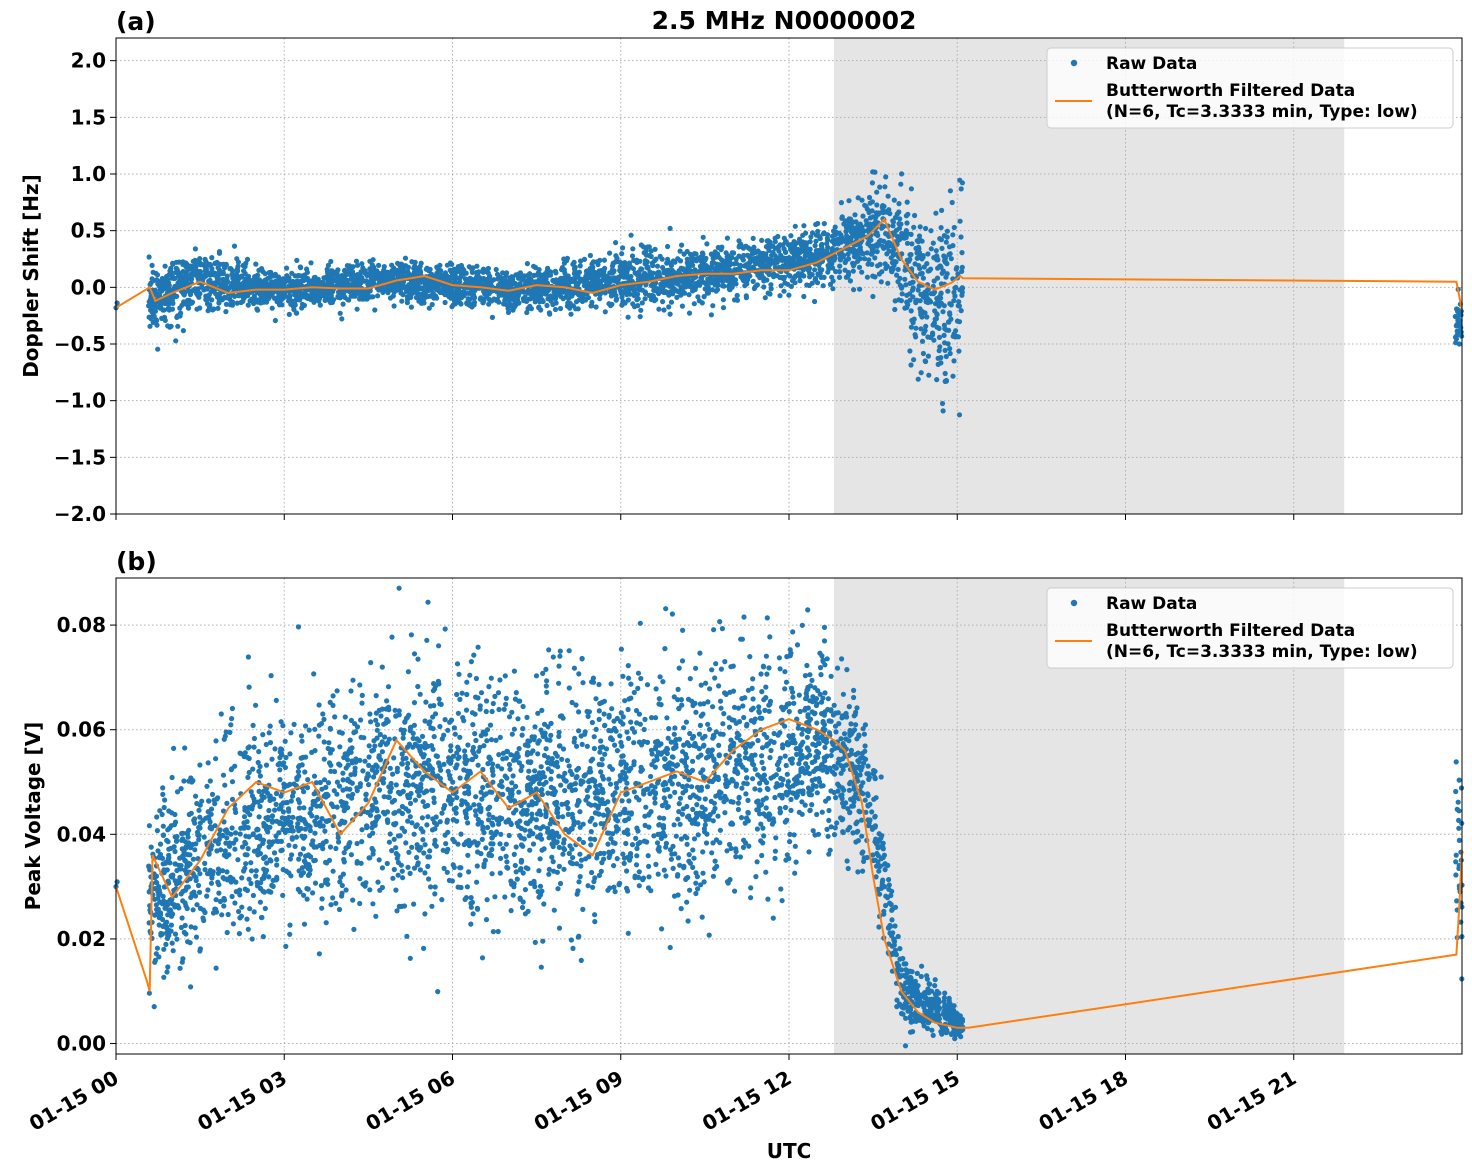  What do you see at coordinates (88, 61) in the screenshot?
I see `doppler-y-tick-label: 2.0` at bounding box center [88, 61].